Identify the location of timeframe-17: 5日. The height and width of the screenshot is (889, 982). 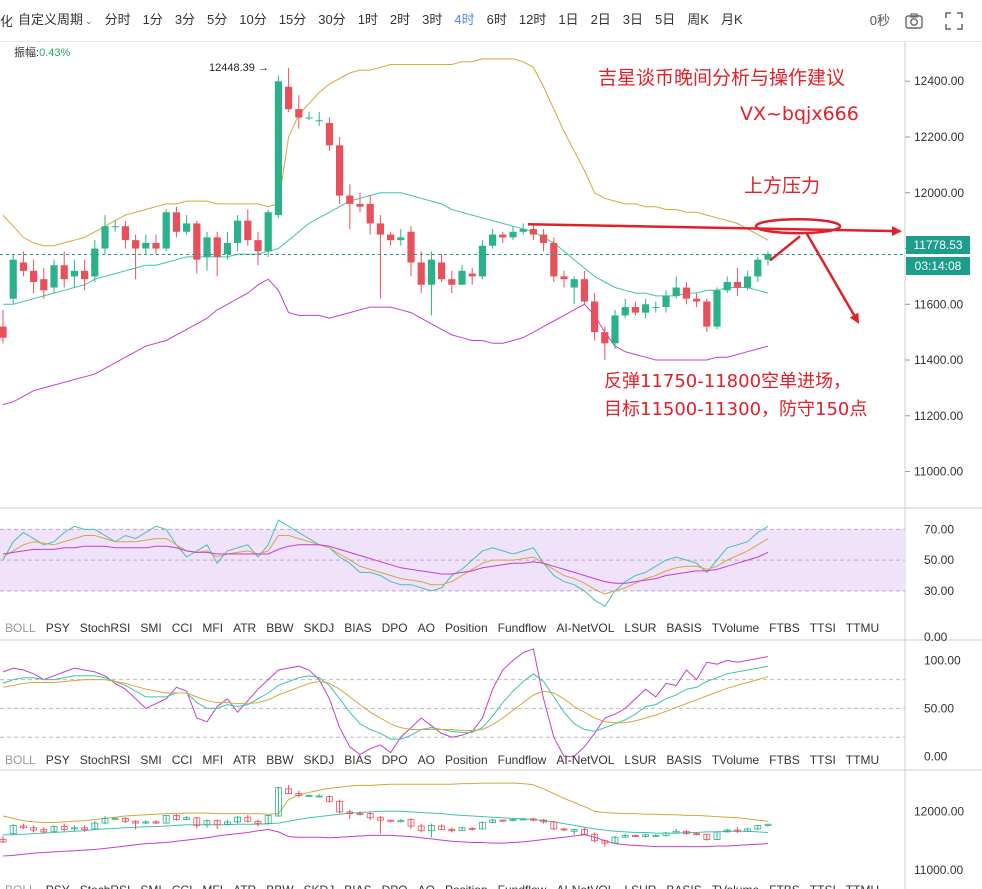
(665, 21).